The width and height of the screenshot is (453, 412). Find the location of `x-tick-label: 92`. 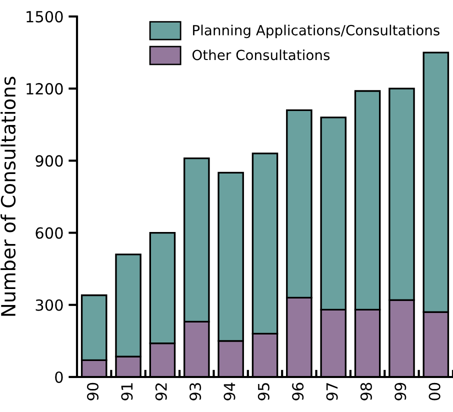

x-tick-label: 92 is located at coordinates (161, 391).